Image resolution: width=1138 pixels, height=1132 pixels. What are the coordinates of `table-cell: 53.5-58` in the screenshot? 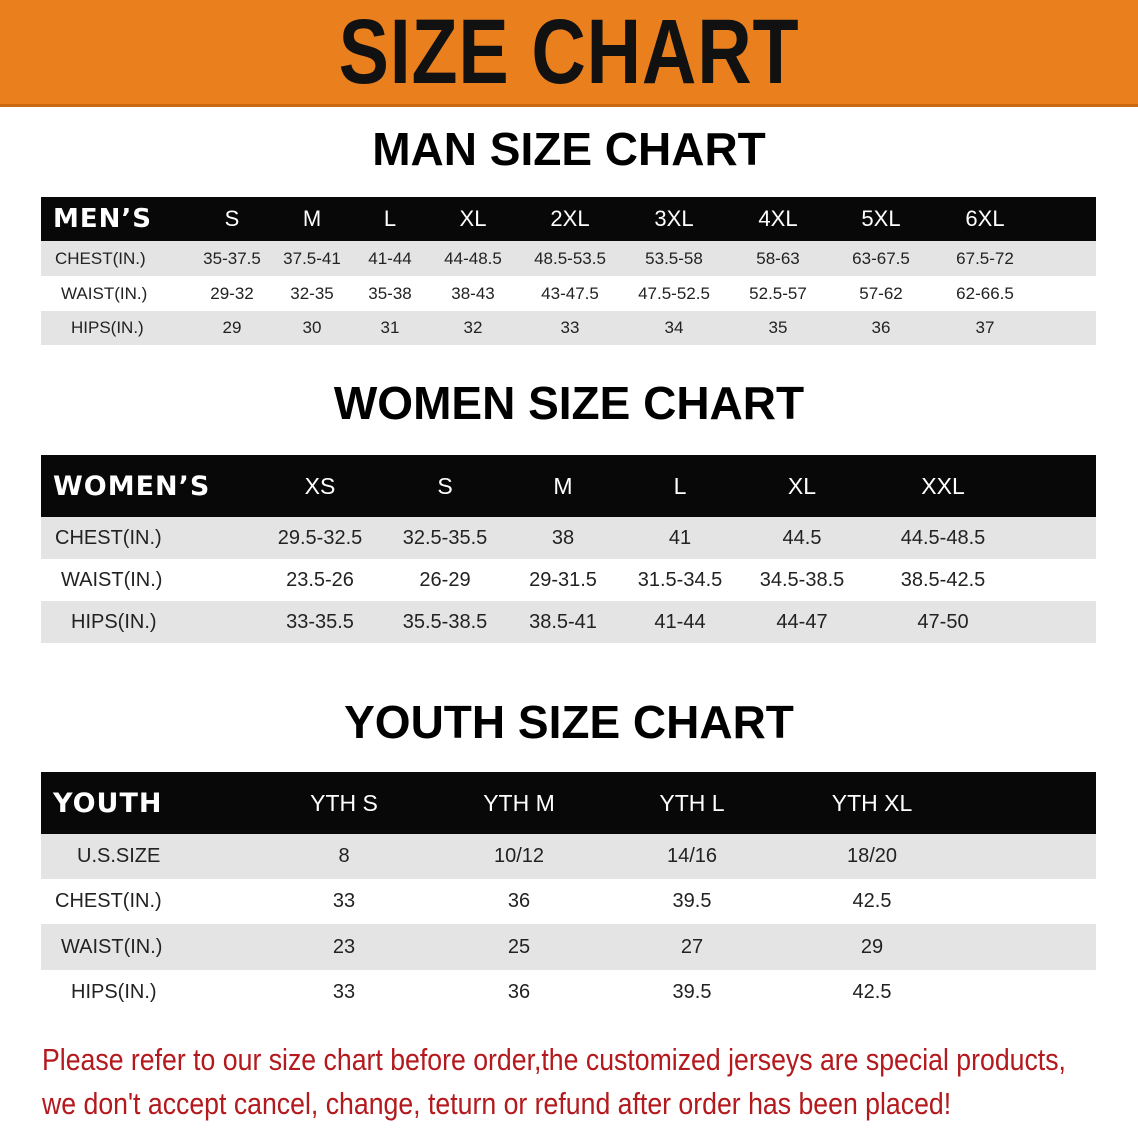 It's located at (674, 258).